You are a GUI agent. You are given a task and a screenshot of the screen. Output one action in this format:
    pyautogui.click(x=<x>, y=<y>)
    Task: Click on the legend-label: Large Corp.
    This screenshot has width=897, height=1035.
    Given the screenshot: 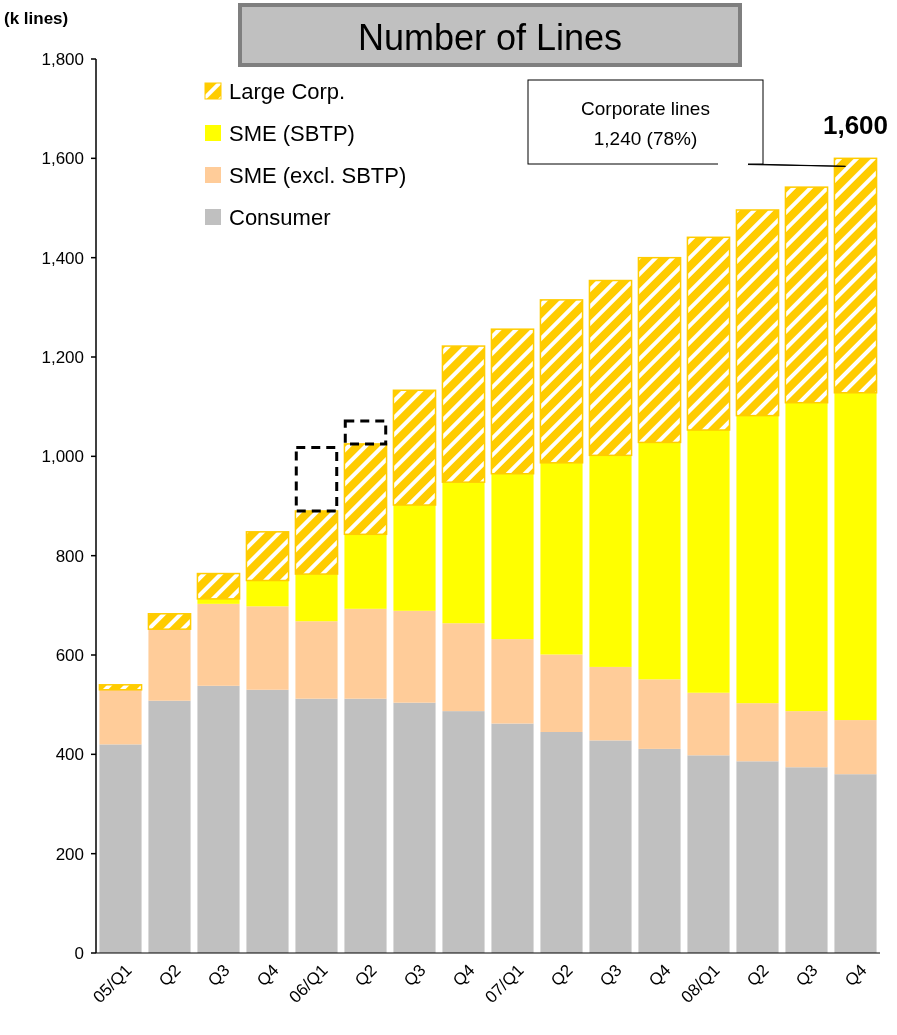 What is the action you would take?
    pyautogui.click(x=287, y=91)
    